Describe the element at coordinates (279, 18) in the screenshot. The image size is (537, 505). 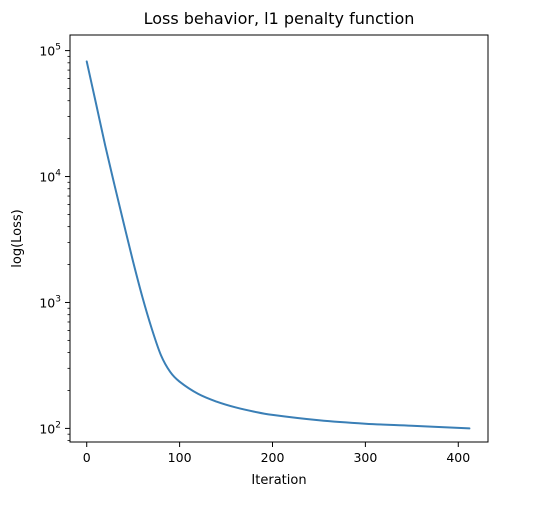
I see `chart-title: Loss behavior, l1 penalty function` at that location.